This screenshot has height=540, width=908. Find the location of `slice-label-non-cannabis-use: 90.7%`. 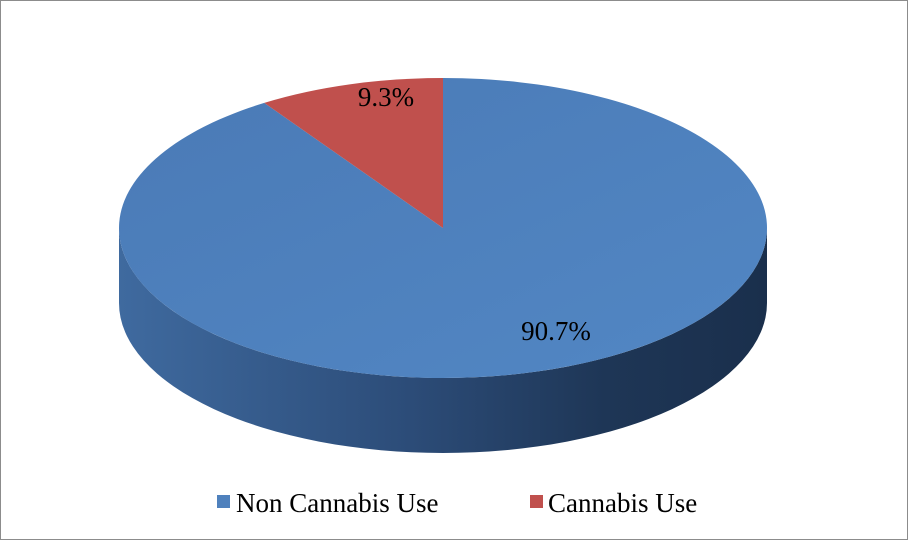

slice-label-non-cannabis-use: 90.7% is located at coordinates (556, 331).